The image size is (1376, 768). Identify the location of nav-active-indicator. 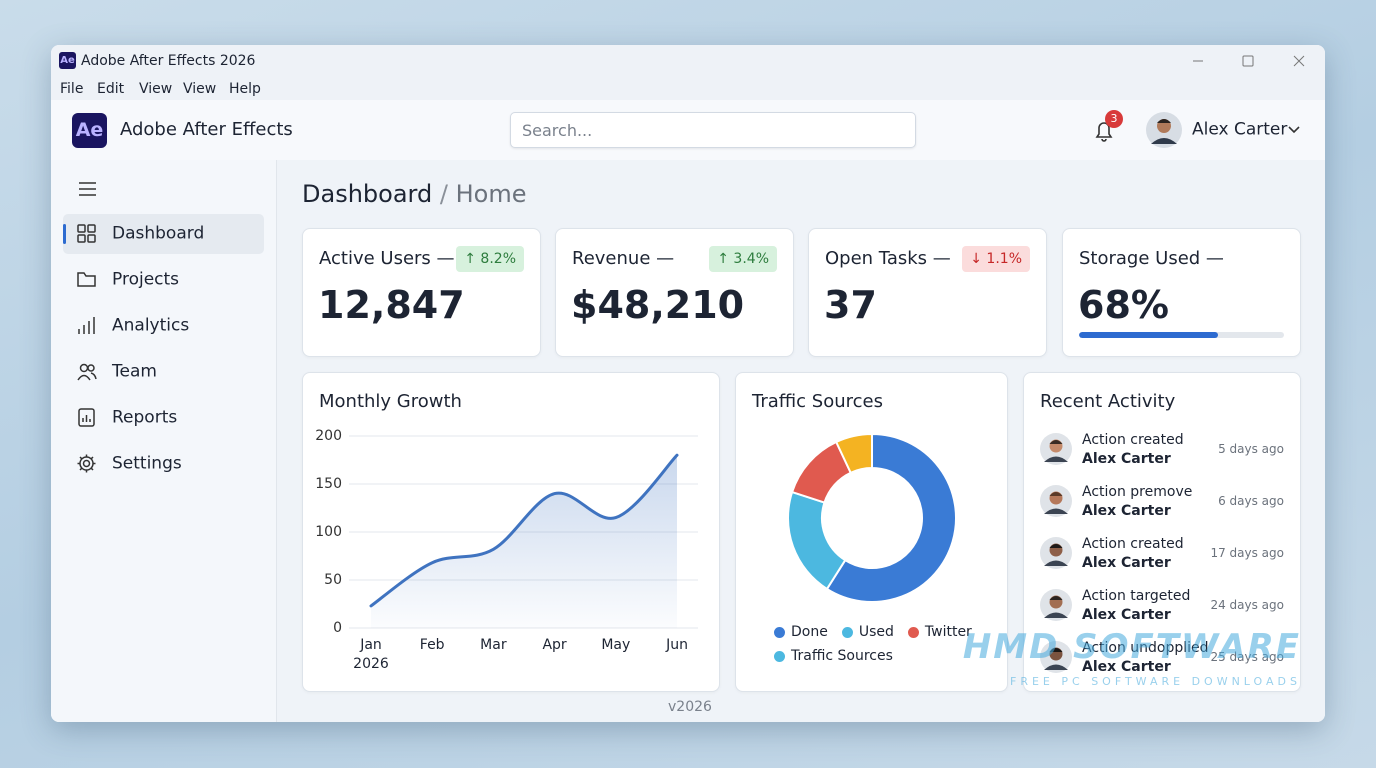
(64, 234).